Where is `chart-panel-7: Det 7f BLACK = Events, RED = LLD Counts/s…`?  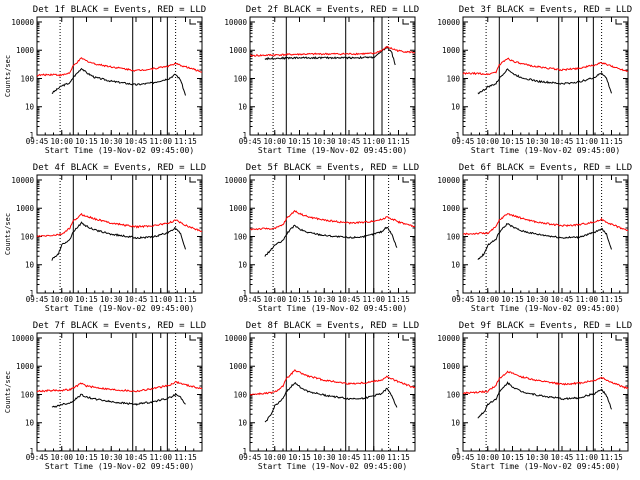
chart-panel-7: Det 7f BLACK = Events, RED = LLD Counts/s… is located at coordinates (105, 396).